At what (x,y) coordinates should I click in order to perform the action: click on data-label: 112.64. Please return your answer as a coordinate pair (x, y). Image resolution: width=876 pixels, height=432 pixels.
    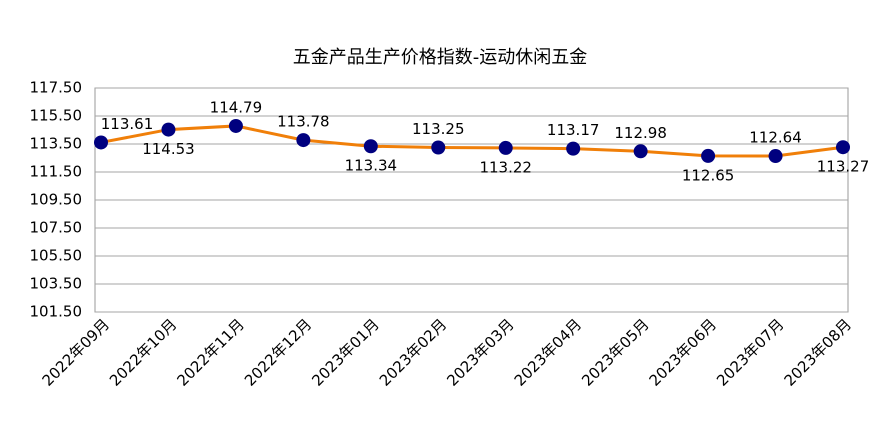
    Looking at the image, I should click on (775, 138).